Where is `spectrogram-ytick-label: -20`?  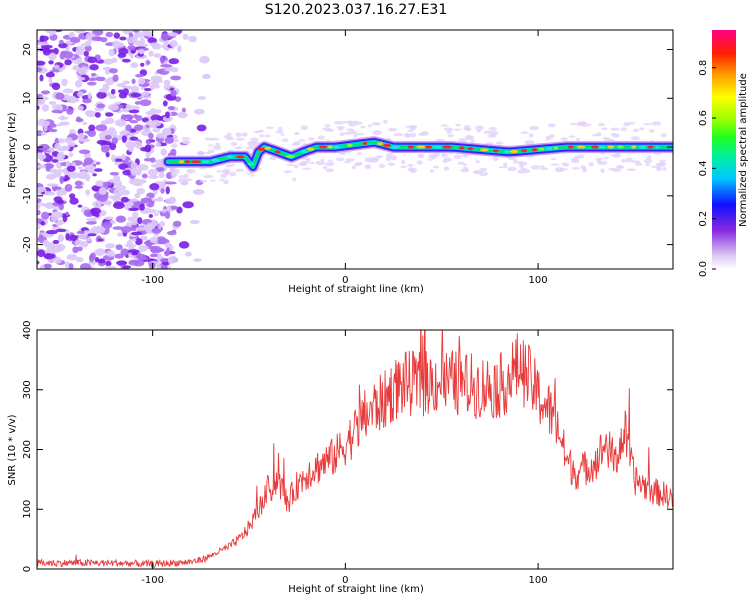
spectrogram-ytick-label: -20 is located at coordinates (27, 244).